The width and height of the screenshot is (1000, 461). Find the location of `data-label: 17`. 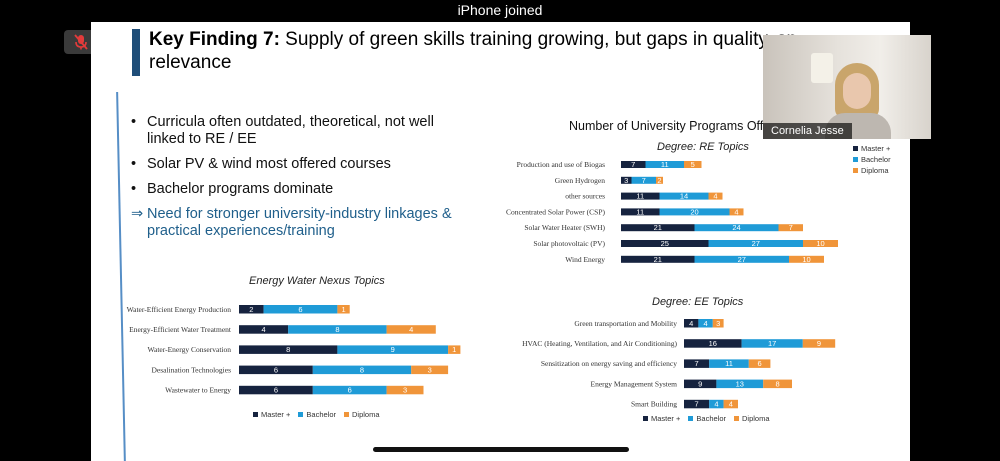

data-label: 17 is located at coordinates (772, 343).